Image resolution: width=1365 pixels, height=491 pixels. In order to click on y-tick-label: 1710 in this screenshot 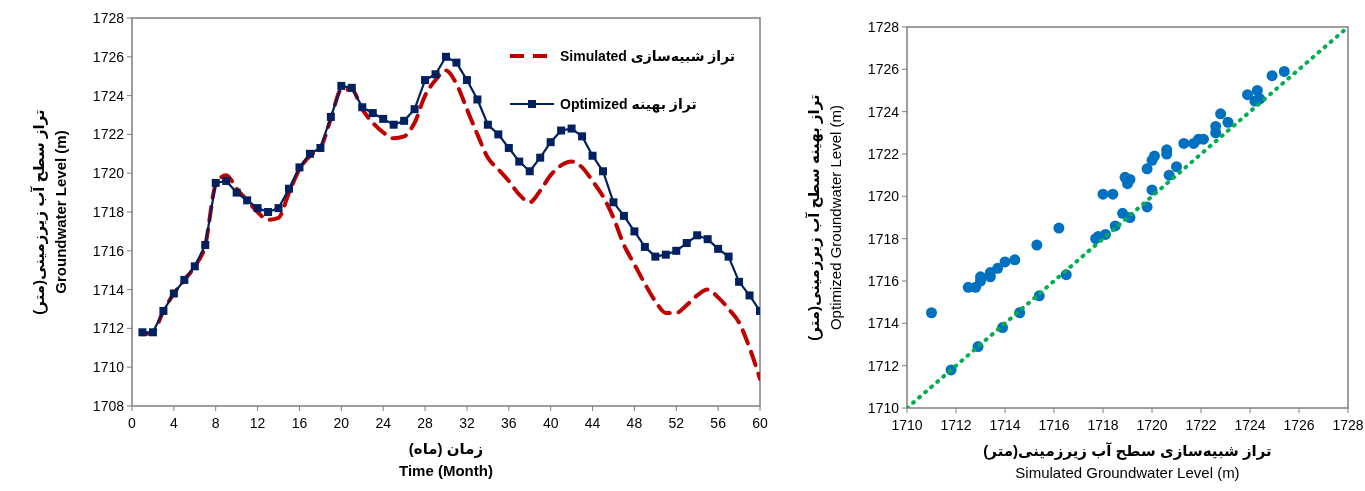, I will do `click(108, 367)`.